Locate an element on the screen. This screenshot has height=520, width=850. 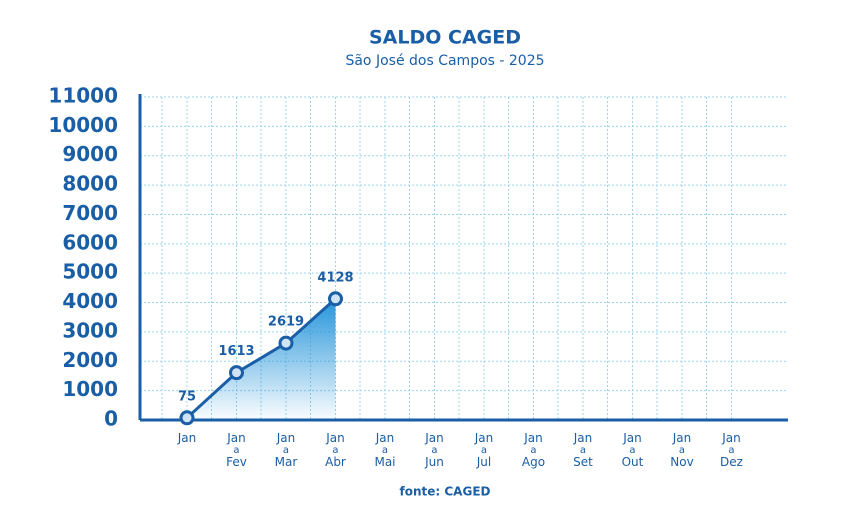
x-tick-label-line: Jul is located at coordinates (483, 462).